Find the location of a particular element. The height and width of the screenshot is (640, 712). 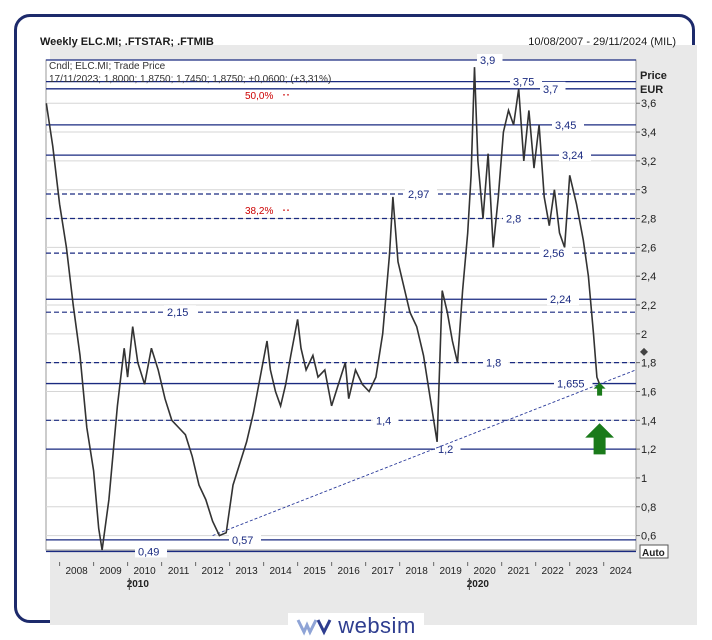

level-label: 2,8 is located at coordinates (513, 220).